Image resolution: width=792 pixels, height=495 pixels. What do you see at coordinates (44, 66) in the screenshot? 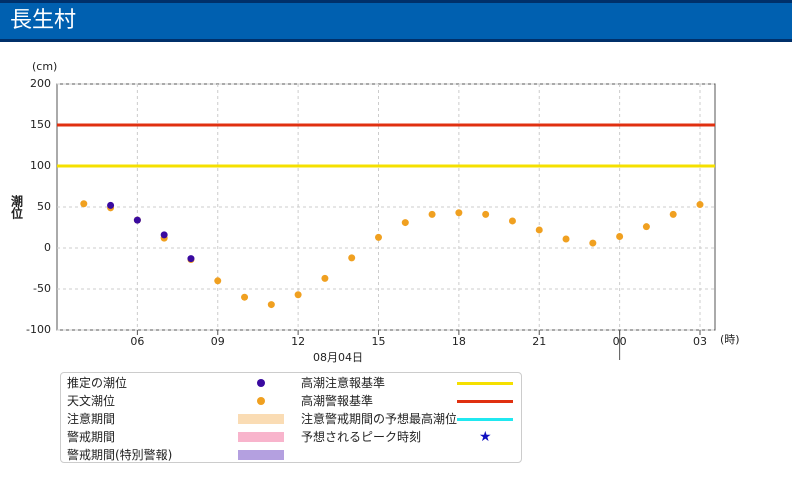
I see `y-unit: (cm)` at bounding box center [44, 66].